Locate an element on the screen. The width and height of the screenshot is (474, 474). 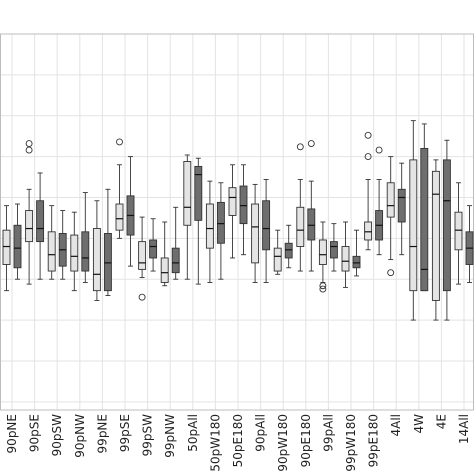
tick-label-50pW180: 50pW180 is located at coordinates (215, 443).